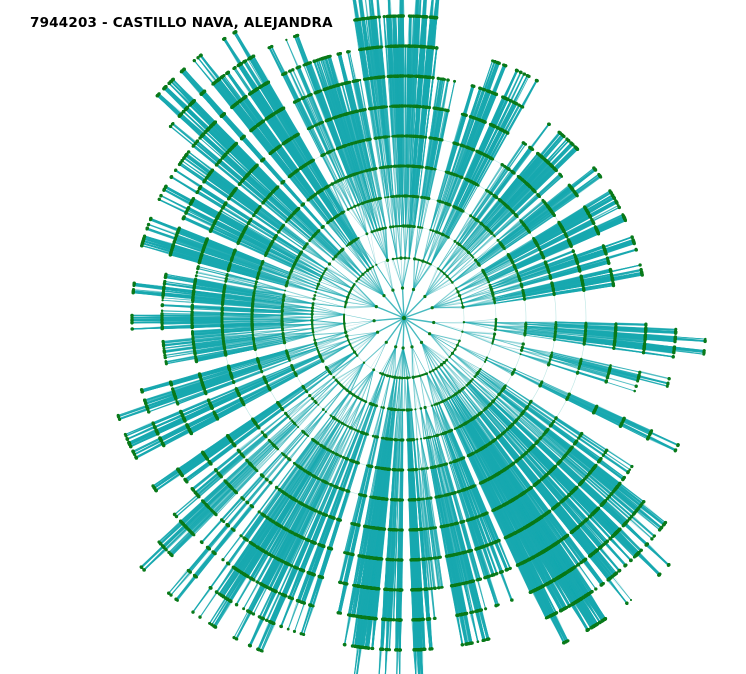  I want to click on tree-link, so click(397, 273).